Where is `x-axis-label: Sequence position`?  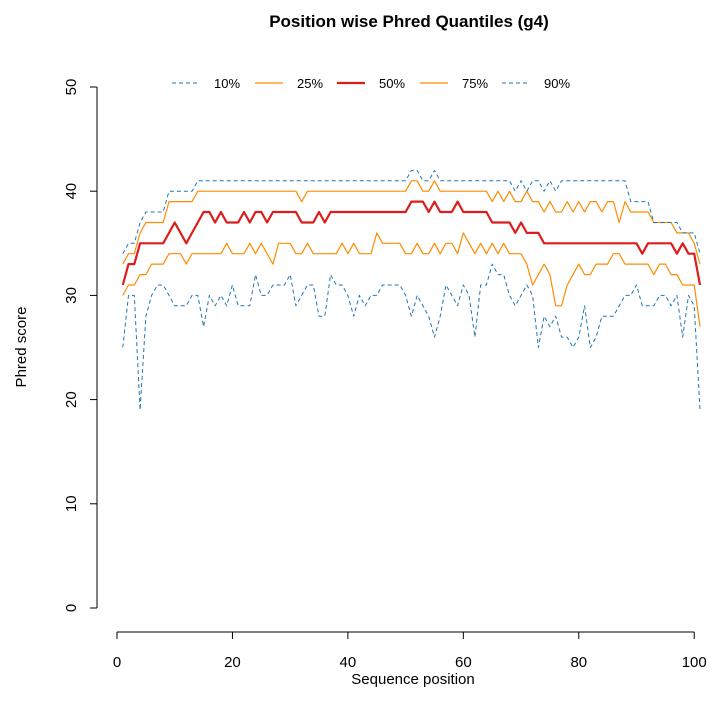 x-axis-label: Sequence position is located at coordinates (412, 679).